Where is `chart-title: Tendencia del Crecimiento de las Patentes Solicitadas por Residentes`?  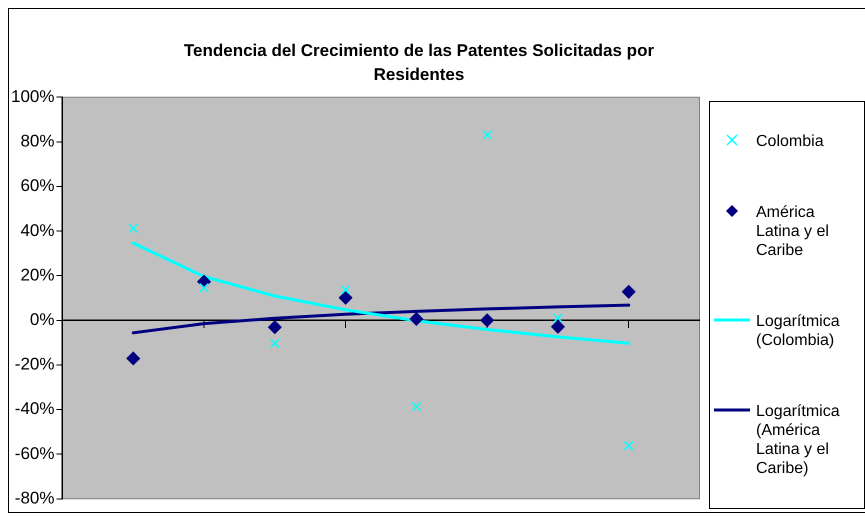 chart-title: Tendencia del Crecimiento de las Patentes Solicitadas por Residentes is located at coordinates (419, 63).